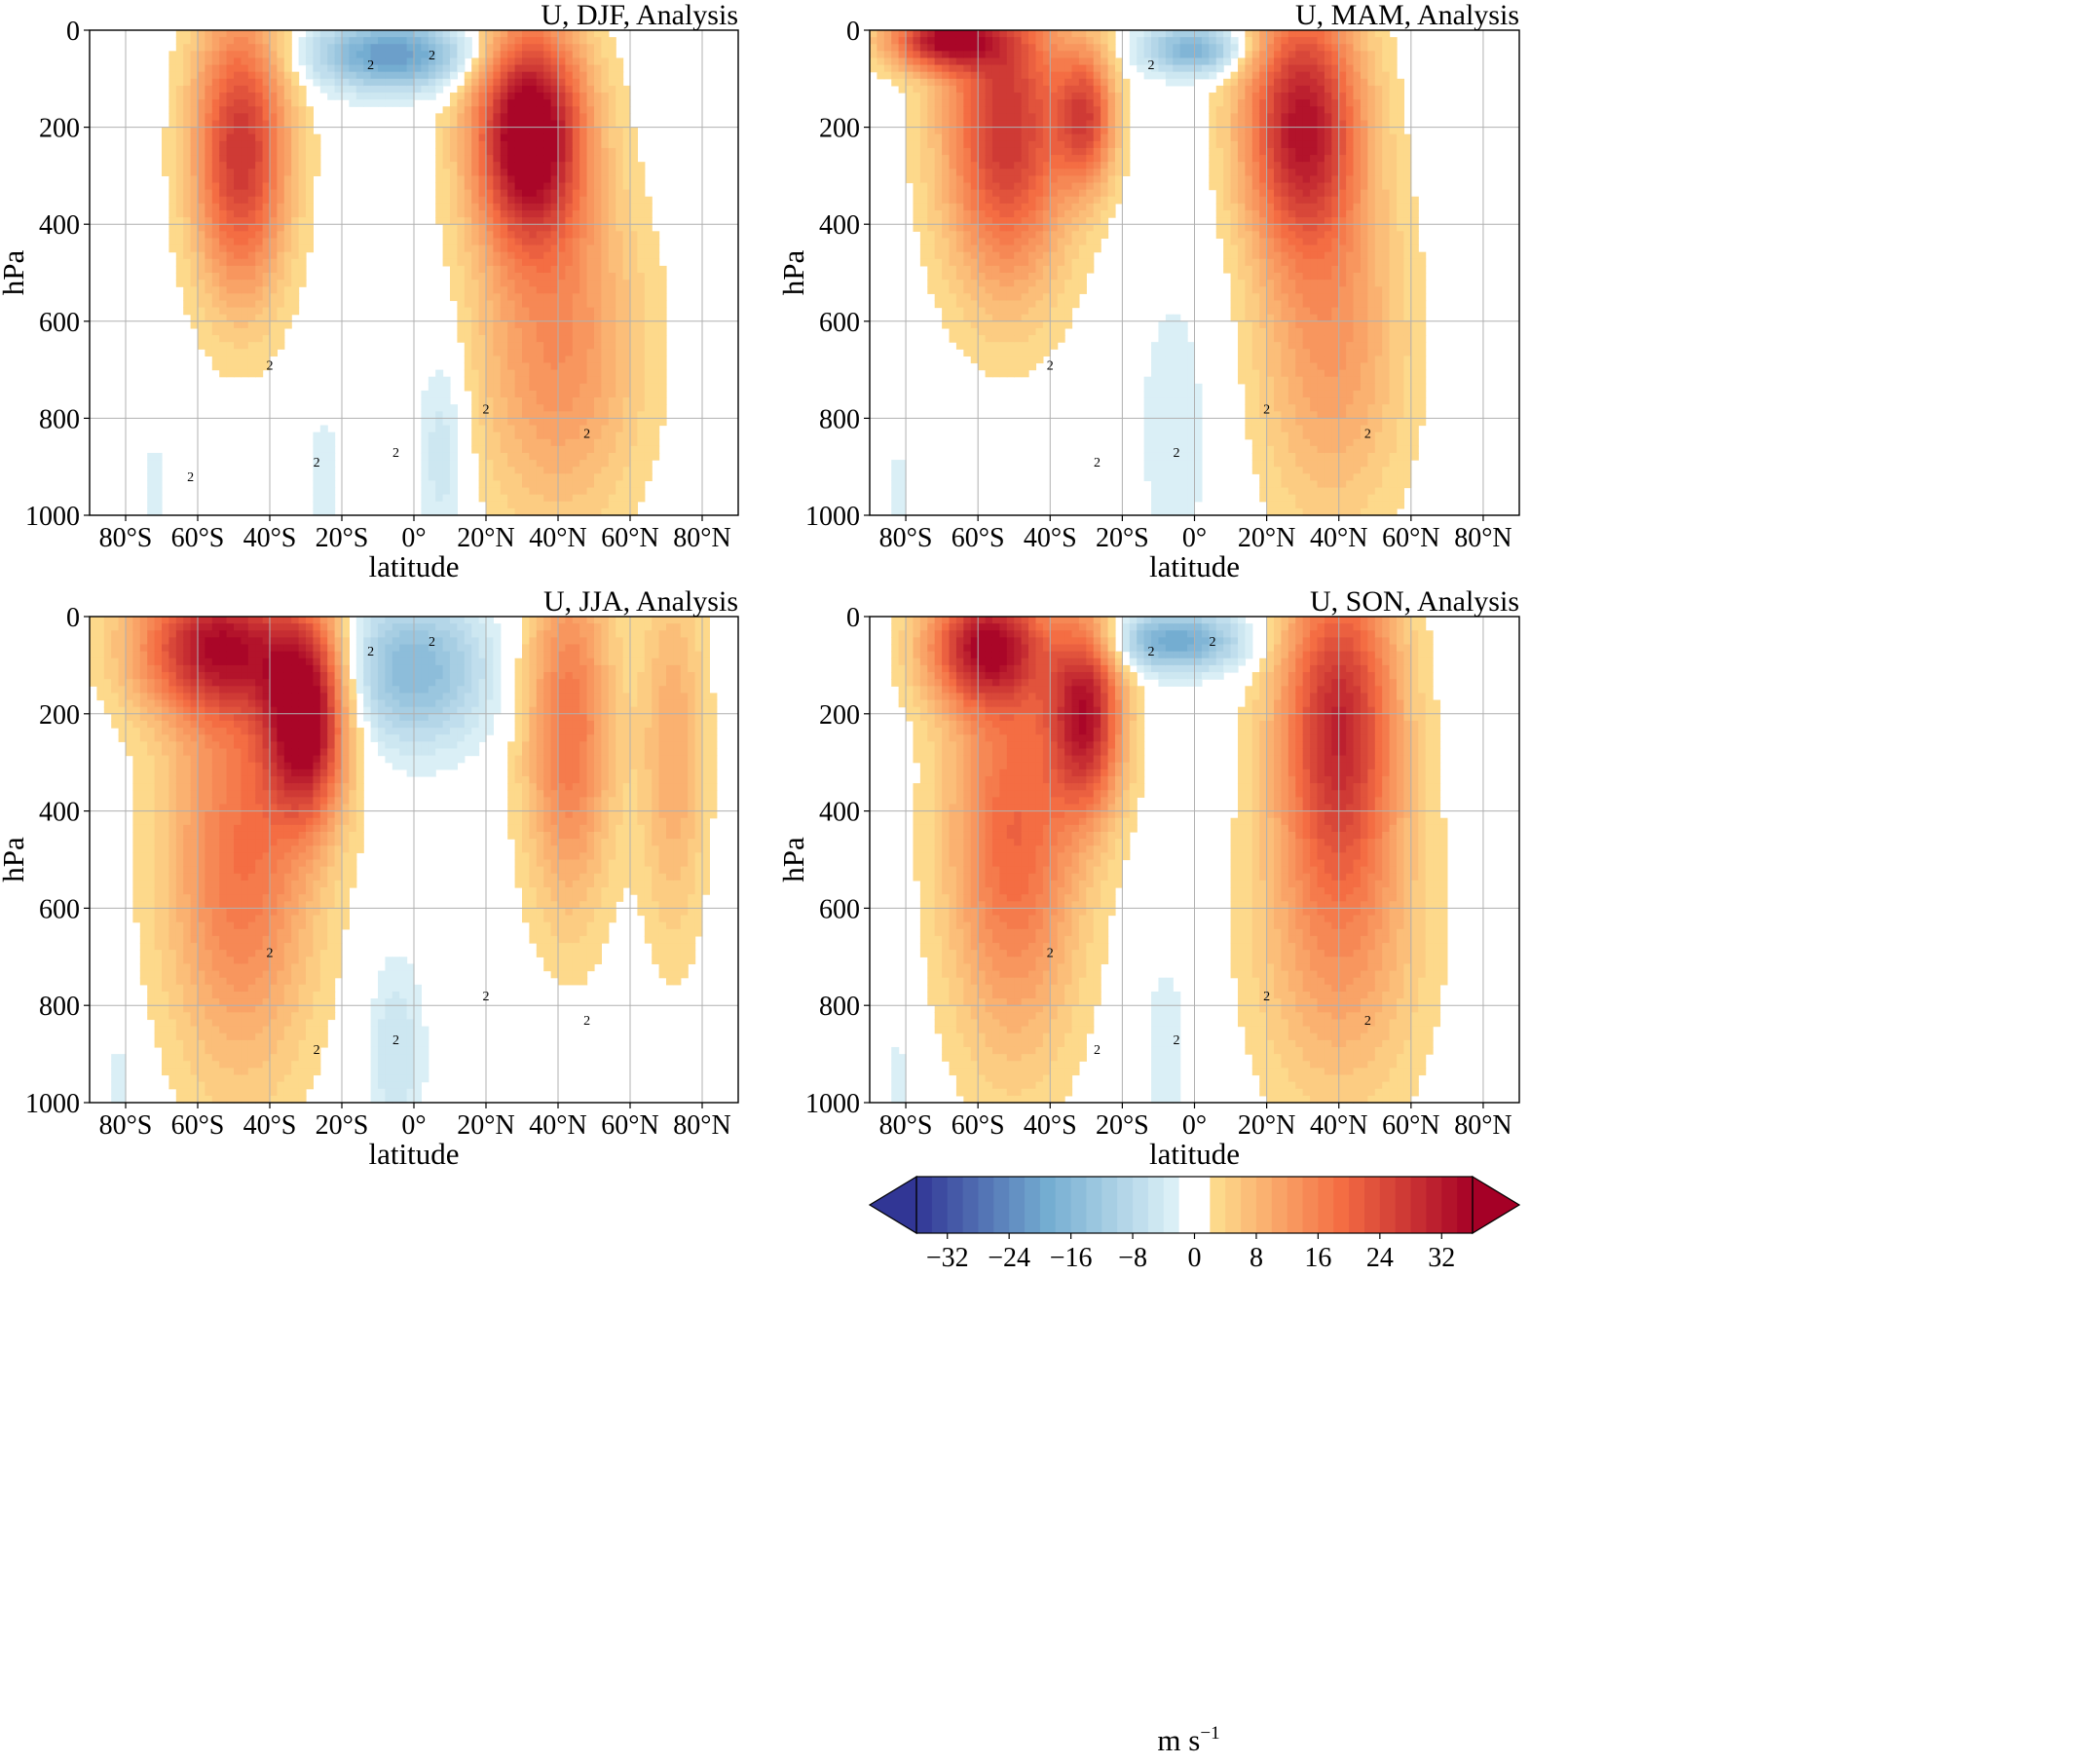  What do you see at coordinates (1209, 264) in the screenshot?
I see `contour-labels: 2 2 2 2 2 2` at bounding box center [1209, 264].